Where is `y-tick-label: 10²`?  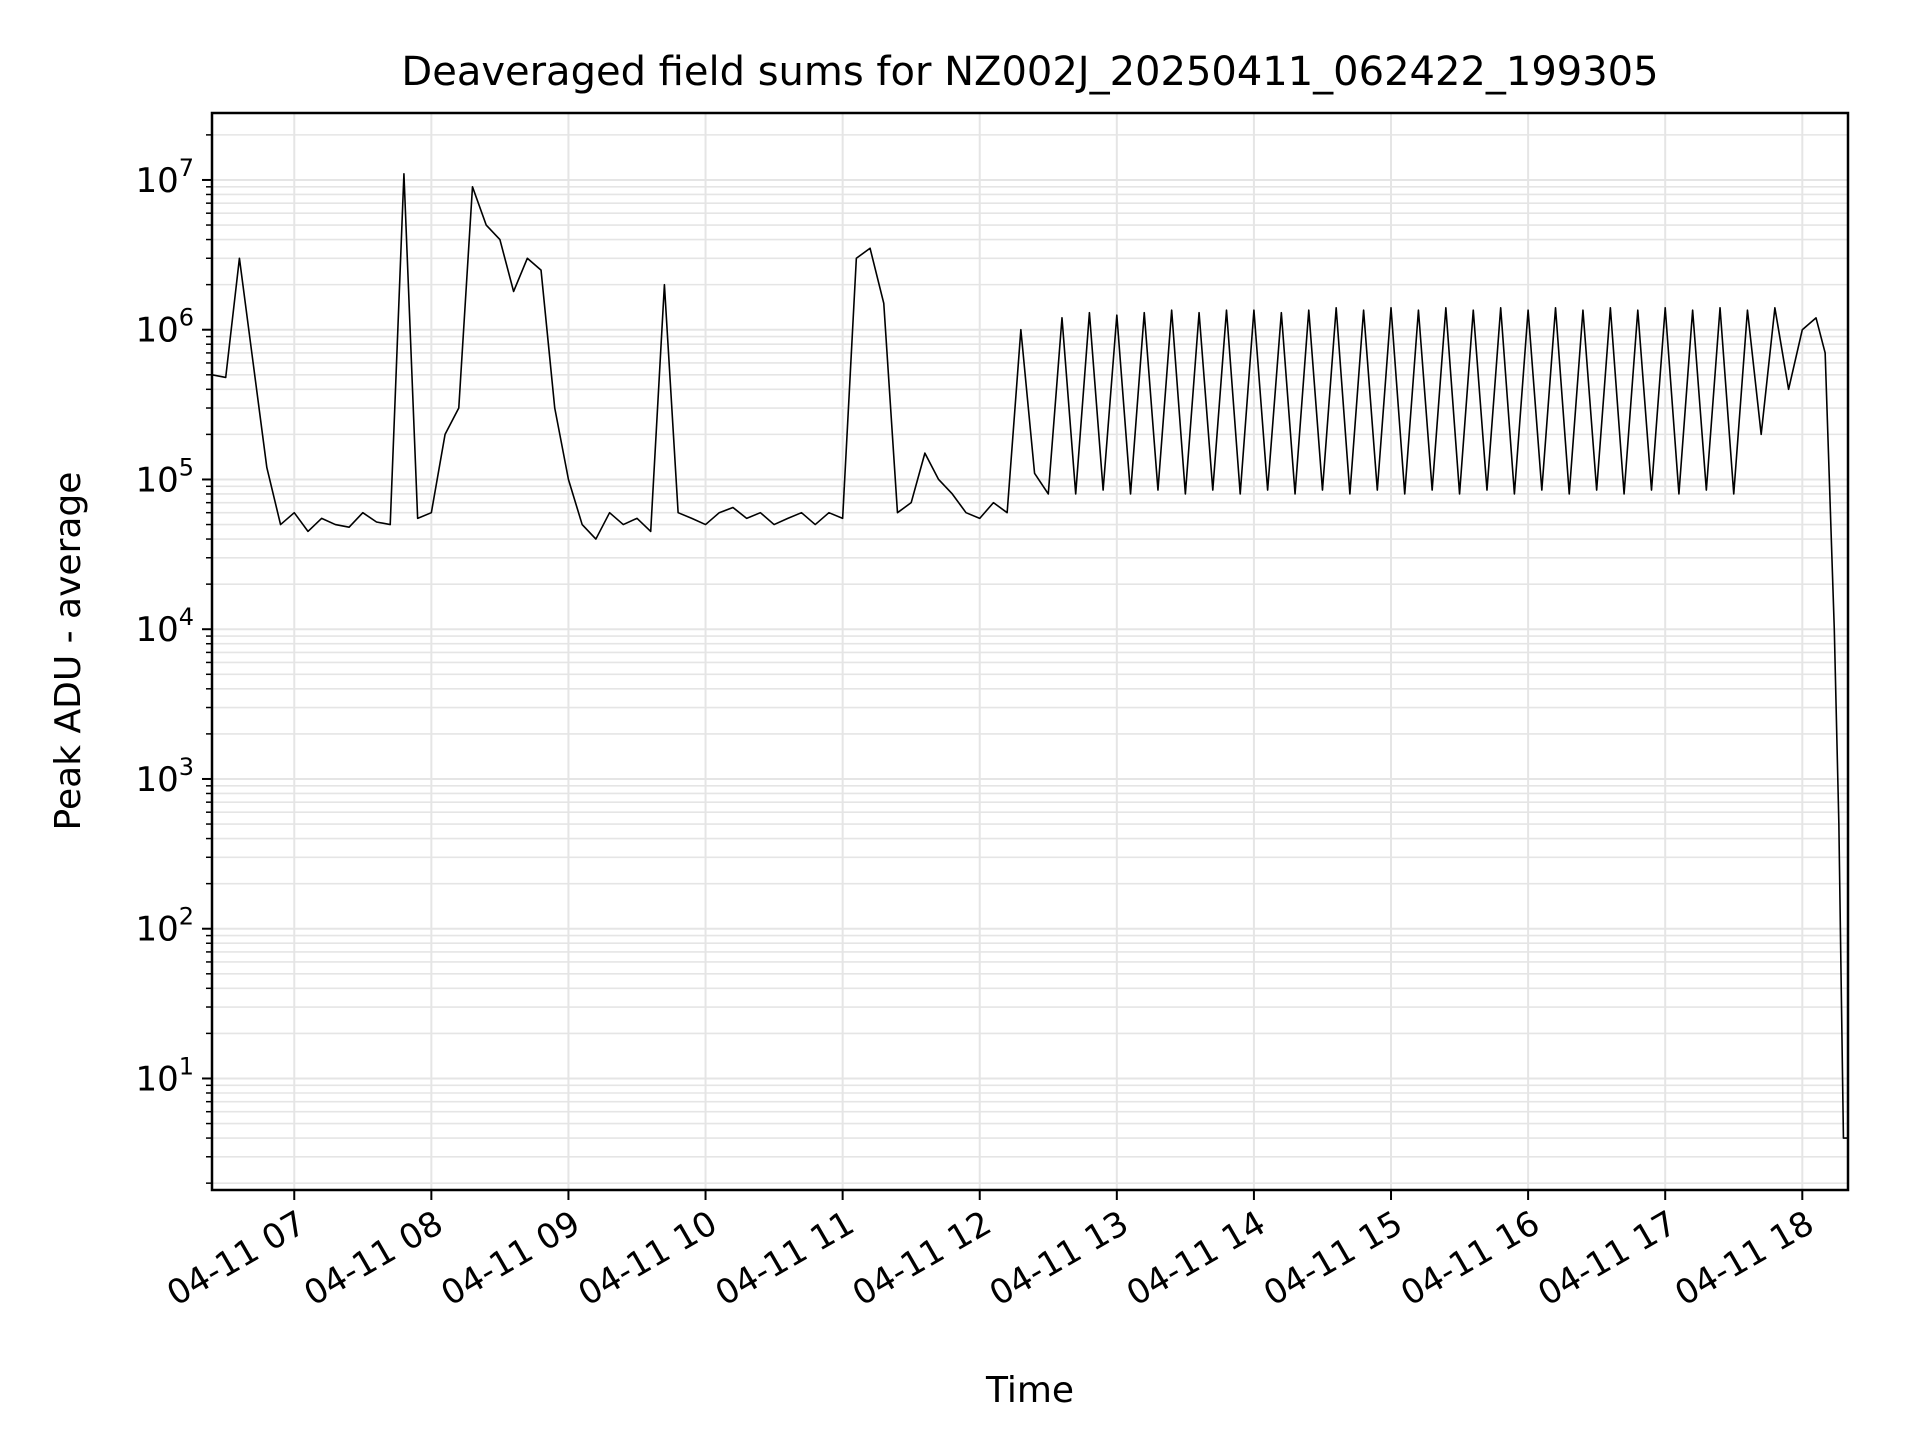
y-tick-label: 10² is located at coordinates (164, 926).